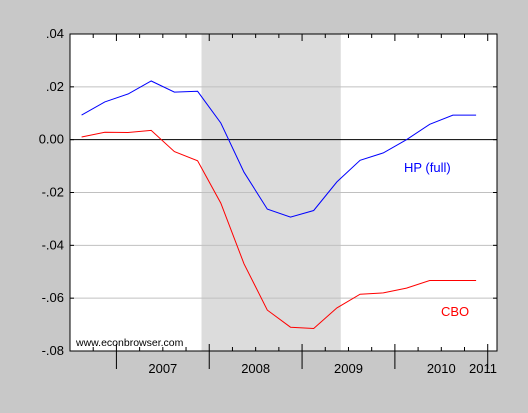 The width and height of the screenshot is (528, 413). What do you see at coordinates (51, 139) in the screenshot?
I see `y-tick-label: 0.00` at bounding box center [51, 139].